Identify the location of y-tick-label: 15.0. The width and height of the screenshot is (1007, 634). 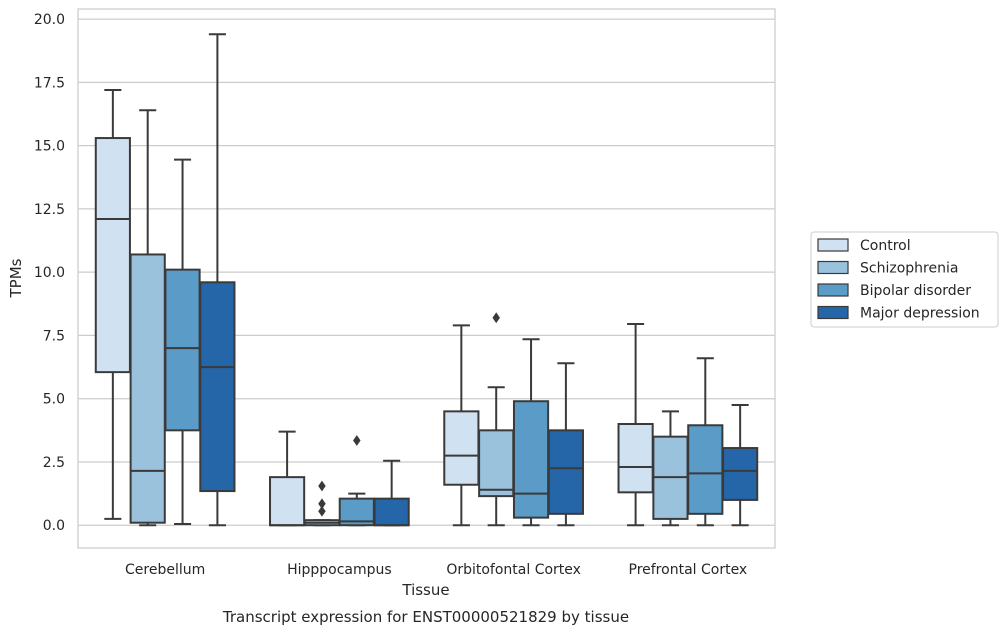
(49, 147).